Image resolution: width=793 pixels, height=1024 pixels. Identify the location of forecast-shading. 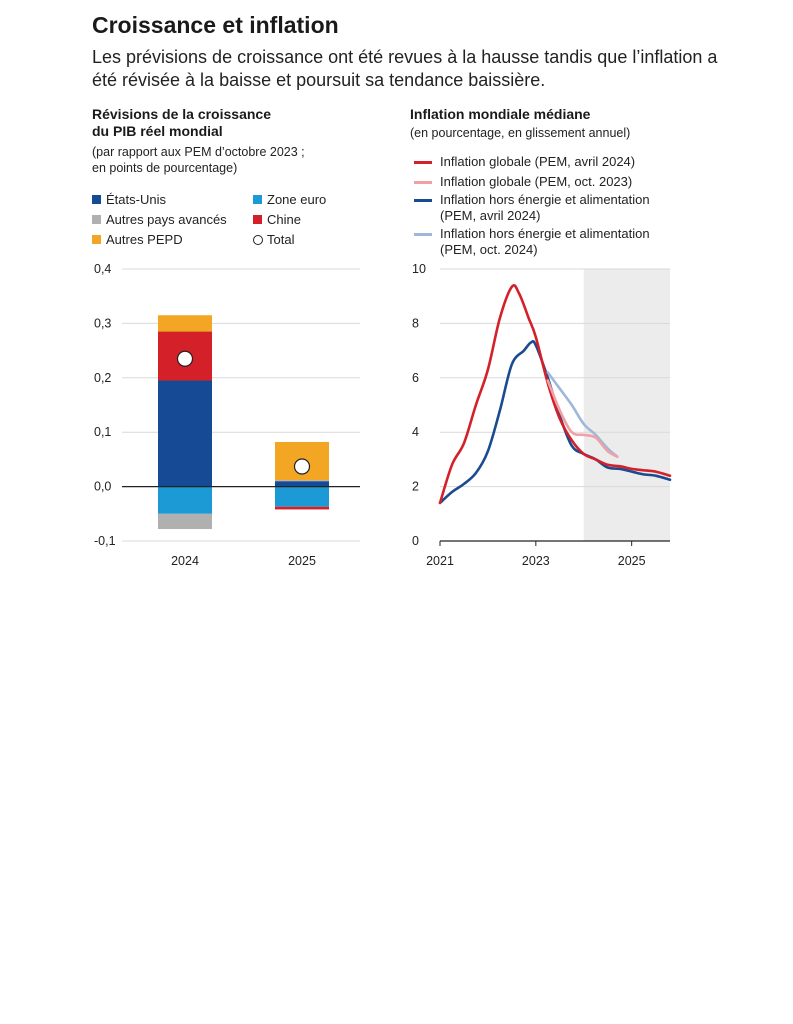
(626, 405).